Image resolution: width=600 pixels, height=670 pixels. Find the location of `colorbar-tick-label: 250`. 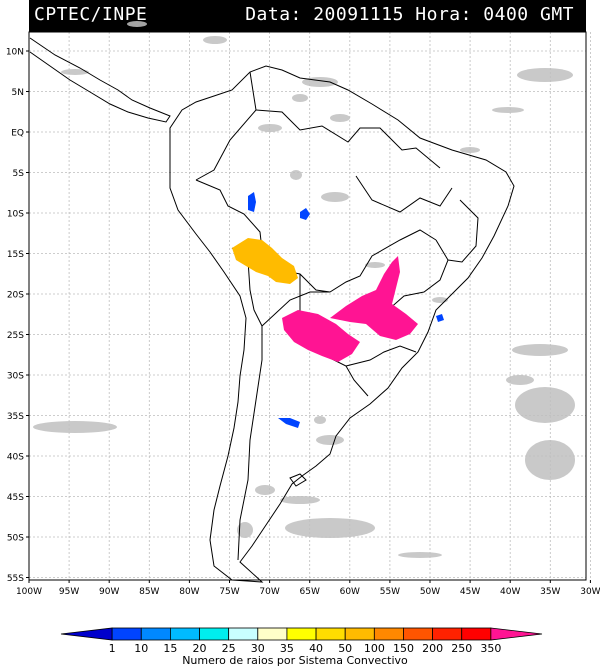

colorbar-tick-label: 250 is located at coordinates (461, 648).